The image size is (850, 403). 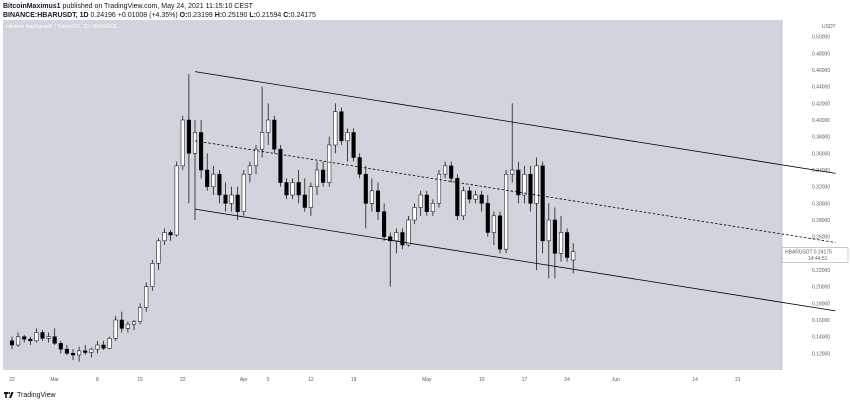 What do you see at coordinates (32, 6) in the screenshot?
I see `author-name: BitcoinMaximus1` at bounding box center [32, 6].